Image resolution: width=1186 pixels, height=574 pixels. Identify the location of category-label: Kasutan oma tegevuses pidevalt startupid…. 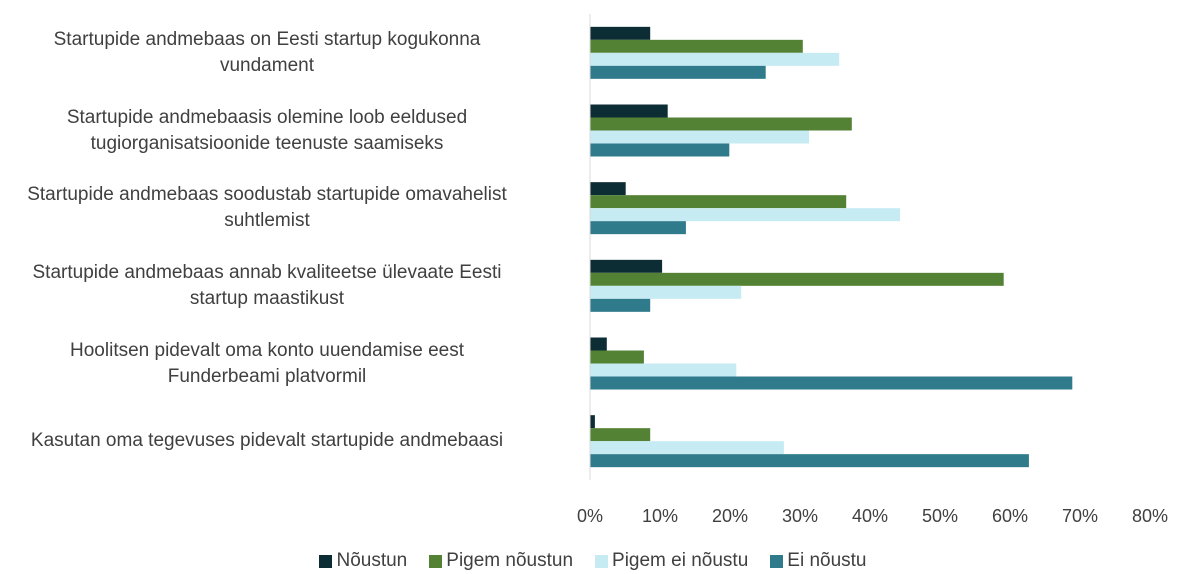
(267, 441).